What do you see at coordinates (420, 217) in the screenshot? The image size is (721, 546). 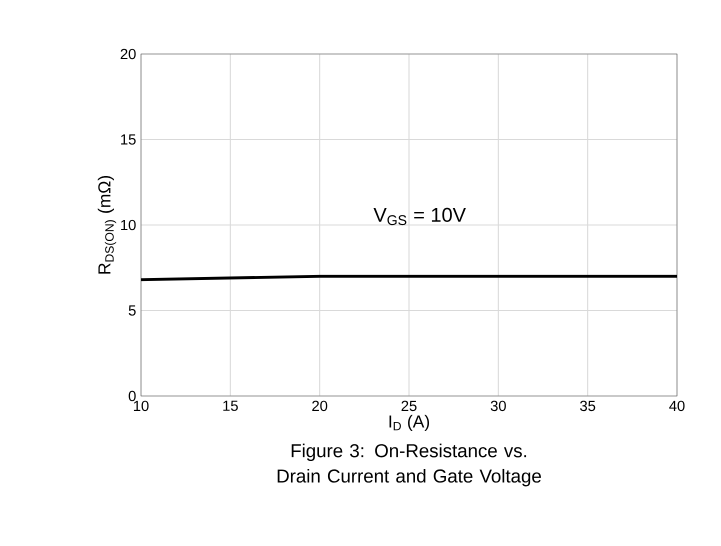 I see `annotation: V$_{GS}$ = 10V` at bounding box center [420, 217].